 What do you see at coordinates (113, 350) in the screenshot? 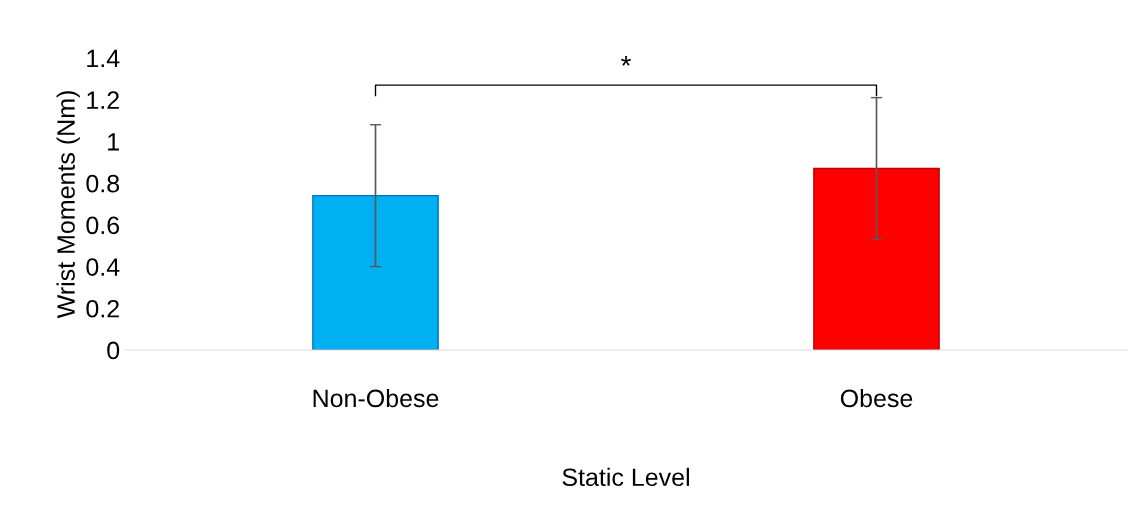
I see `y-tick-label: 0` at bounding box center [113, 350].